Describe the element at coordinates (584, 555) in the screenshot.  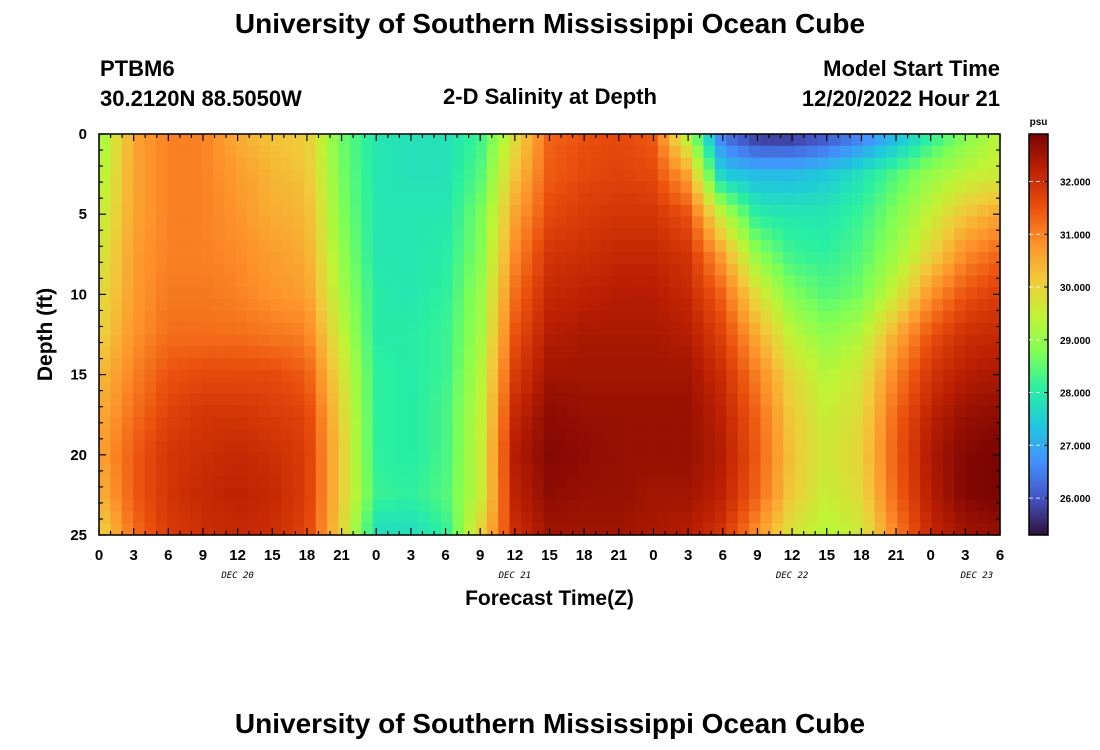
I see `x-tick-label: 18` at that location.